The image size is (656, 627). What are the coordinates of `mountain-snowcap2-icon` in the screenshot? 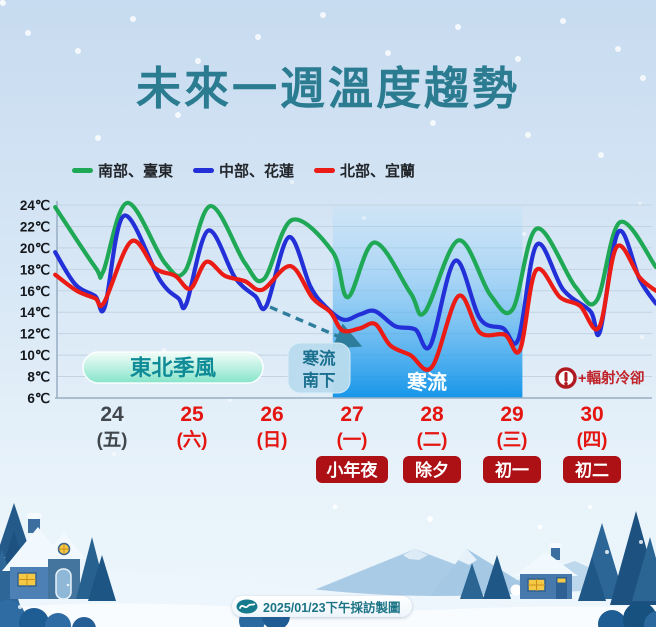 It's located at (467, 557).